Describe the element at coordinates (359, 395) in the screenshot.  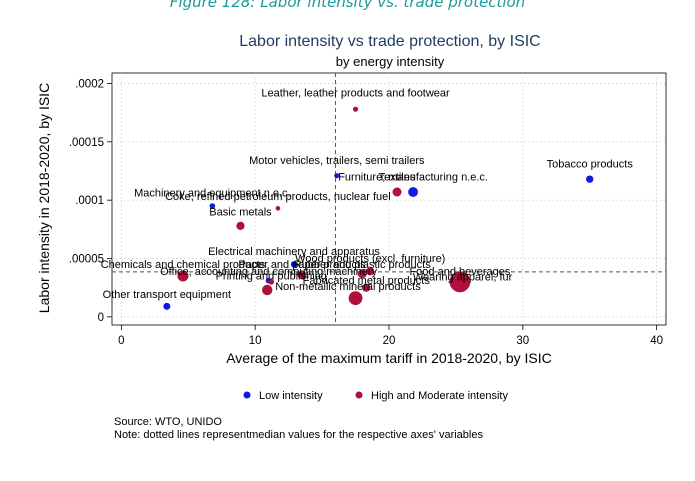
I see `legend-marker-high` at that location.